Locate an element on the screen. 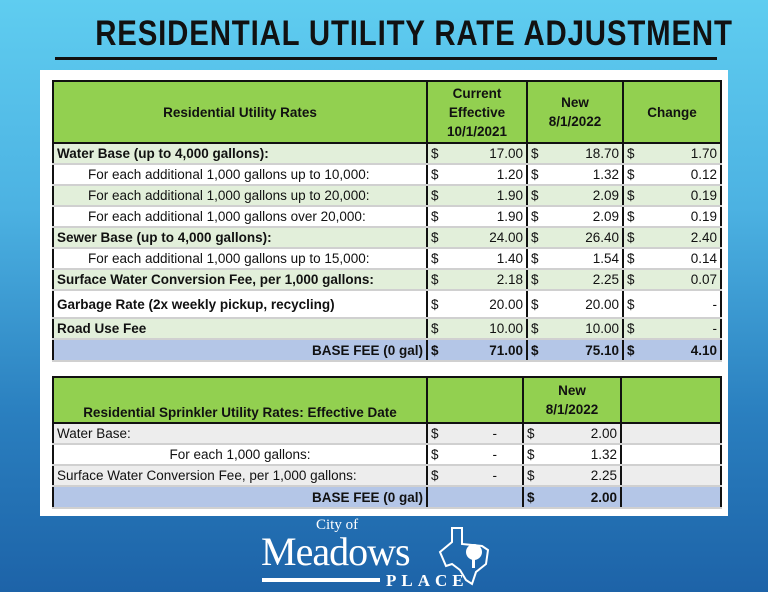 This screenshot has width=768, height=592. change-cell: $1.70 is located at coordinates (672, 154).